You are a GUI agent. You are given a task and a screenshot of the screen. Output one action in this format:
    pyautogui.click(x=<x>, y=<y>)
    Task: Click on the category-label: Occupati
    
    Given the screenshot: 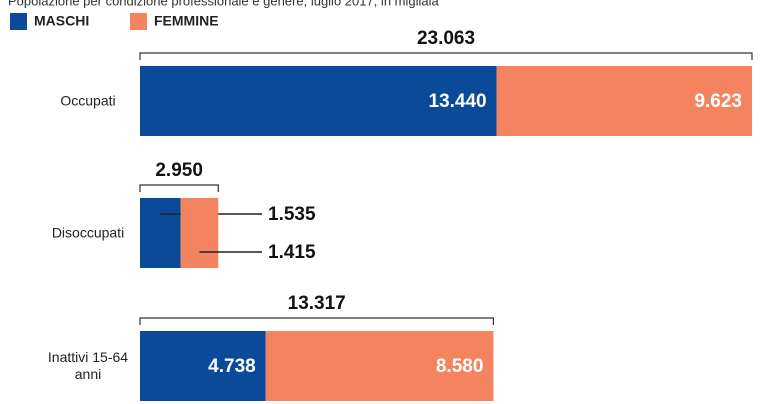 What is the action you would take?
    pyautogui.click(x=88, y=100)
    